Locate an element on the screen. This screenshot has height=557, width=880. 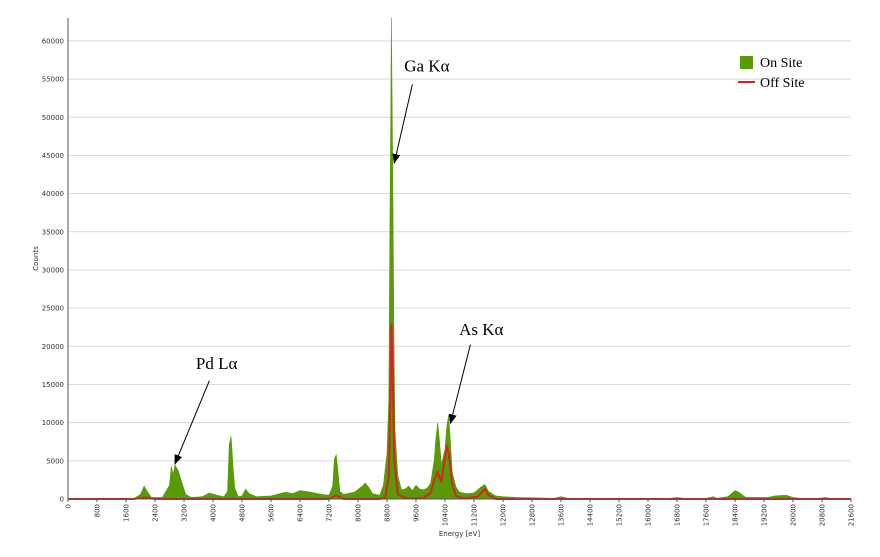
x-tick-label: 10400 is located at coordinates (446, 515).